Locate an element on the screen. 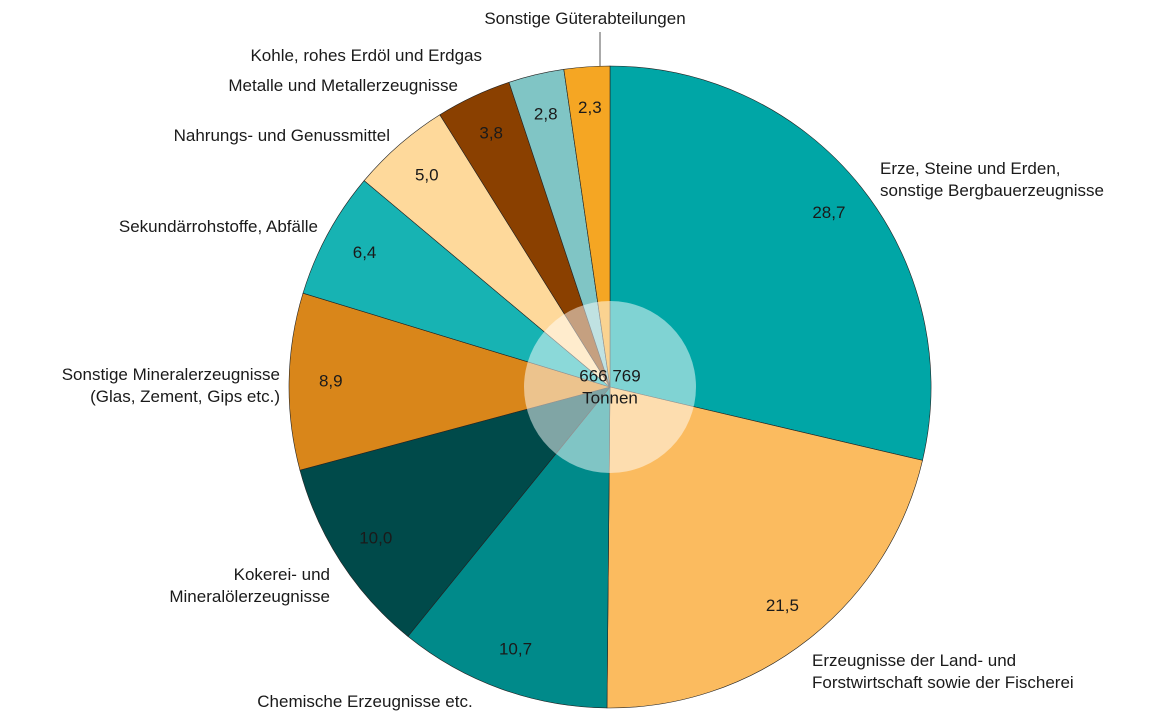  value-label: 21,5 is located at coordinates (782, 605).